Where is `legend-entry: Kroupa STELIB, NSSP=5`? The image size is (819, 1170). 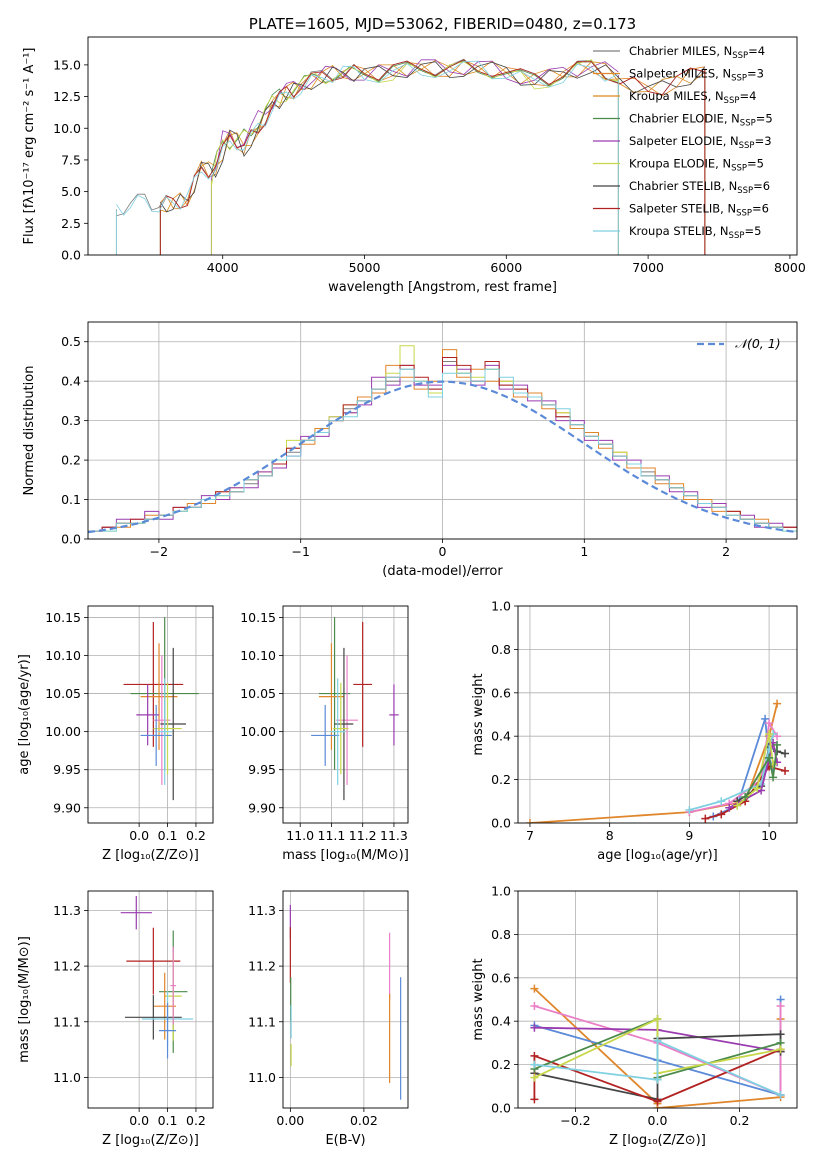
legend-entry: Kroupa STELIB, NSSP=5 is located at coordinates (695, 232).